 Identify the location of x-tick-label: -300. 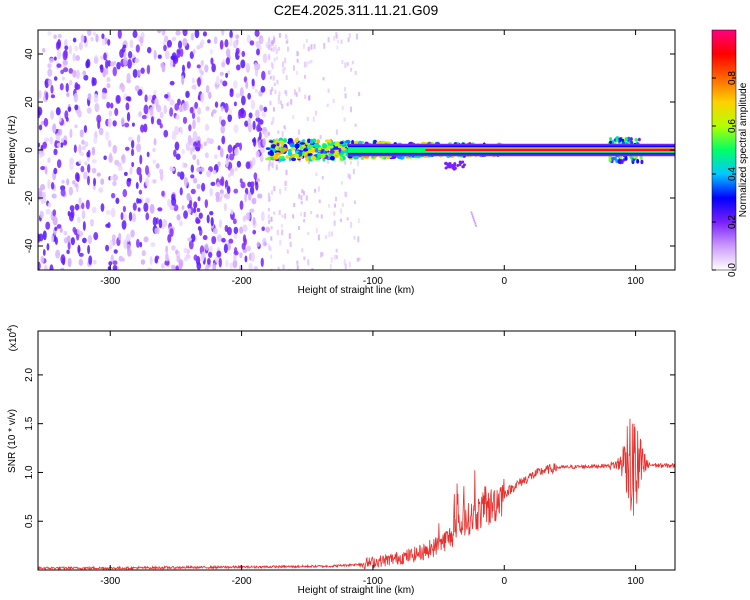
(110, 581).